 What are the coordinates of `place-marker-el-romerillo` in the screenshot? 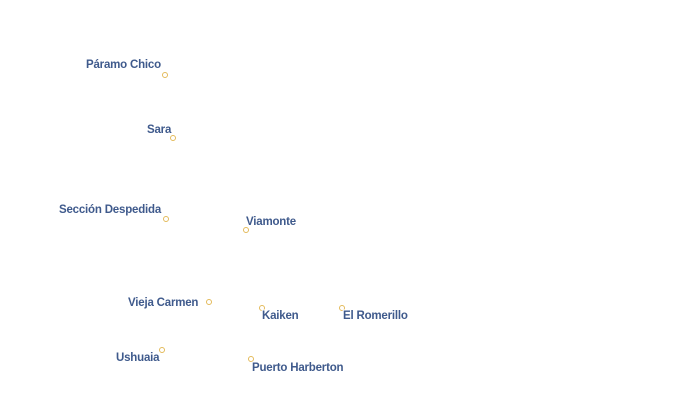 It's located at (342, 308).